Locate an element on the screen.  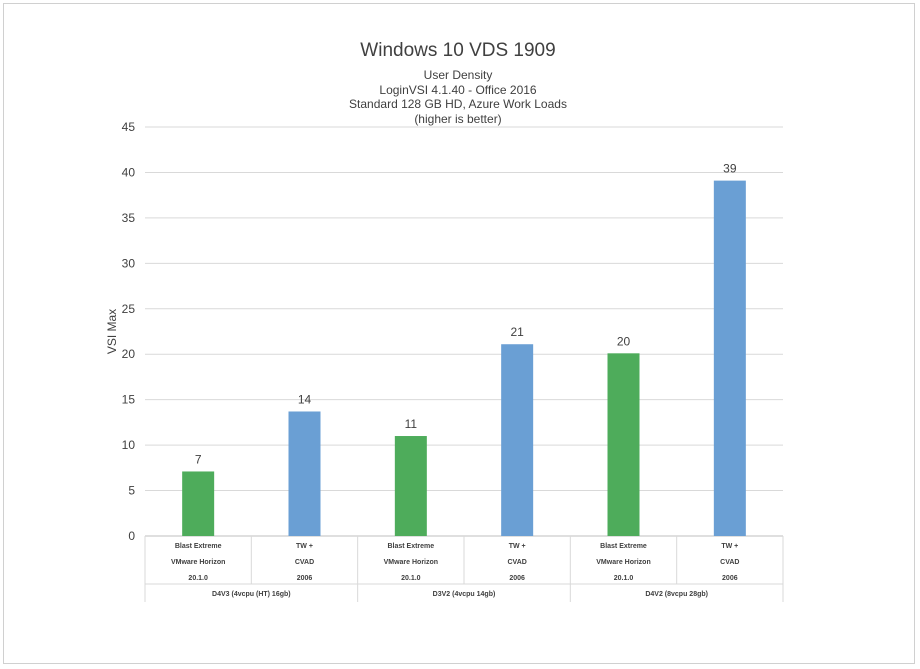
bar-data-label: 11 is located at coordinates (411, 424).